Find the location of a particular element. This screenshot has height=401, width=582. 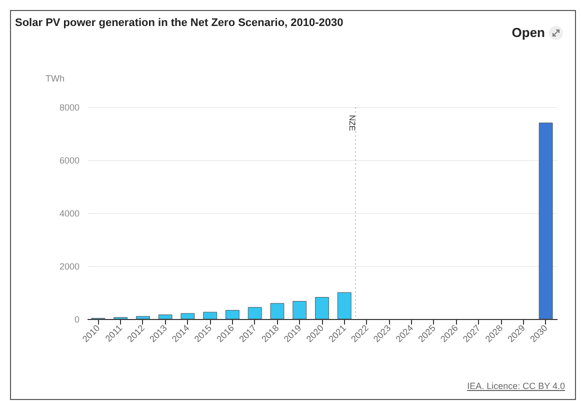

y-tick-label: 2000 is located at coordinates (69, 267).